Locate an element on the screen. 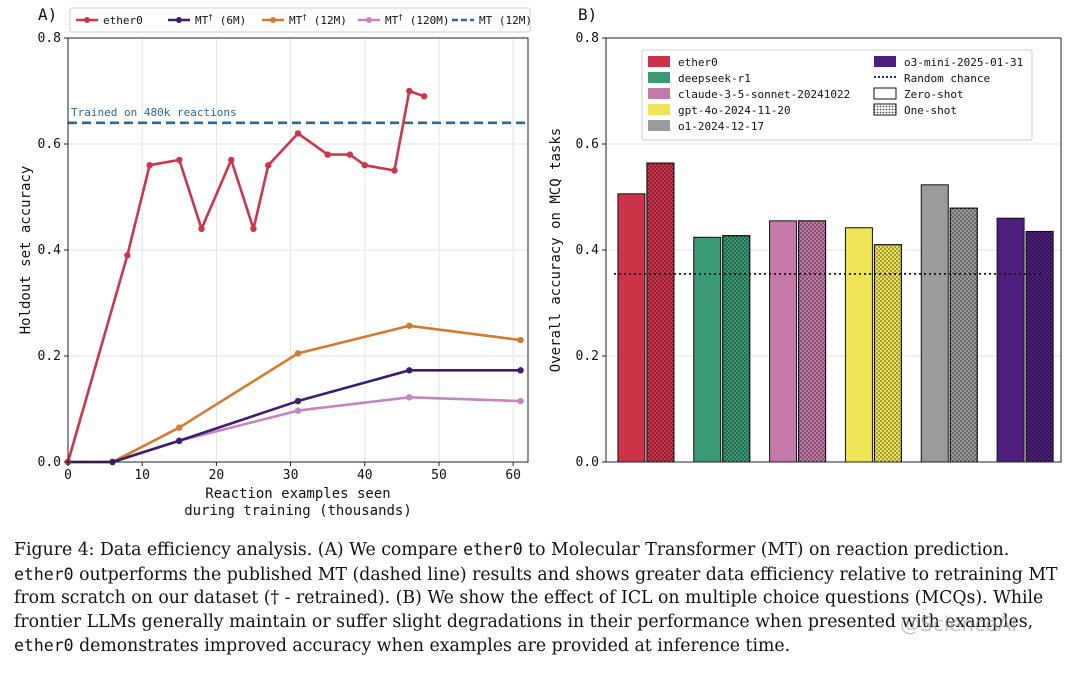 The image size is (1080, 675). x-tick-label: 0 is located at coordinates (68, 475).